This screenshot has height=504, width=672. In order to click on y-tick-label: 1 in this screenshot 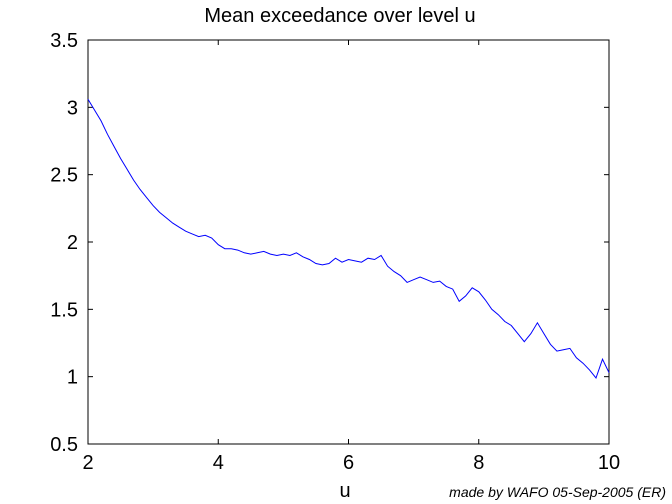, I will do `click(72, 378)`.